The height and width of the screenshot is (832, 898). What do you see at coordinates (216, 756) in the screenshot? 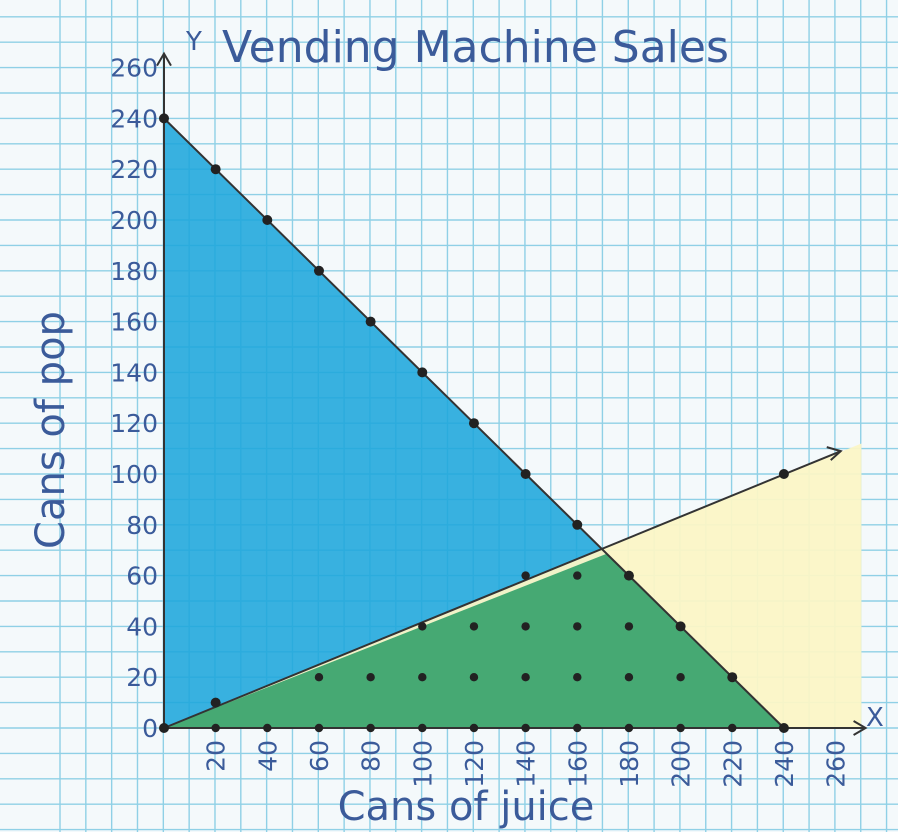
I see `x-tick-label: 20` at bounding box center [216, 756].